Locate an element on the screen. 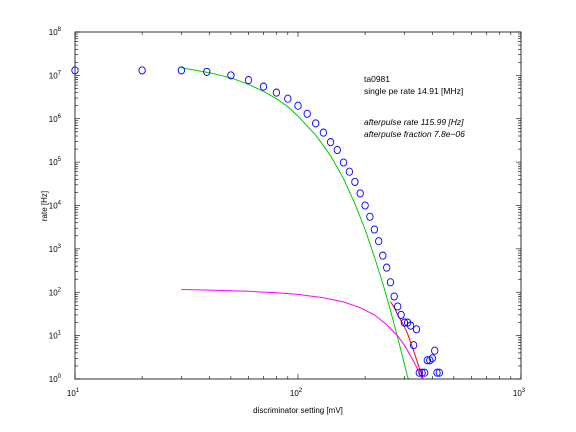  y-tick-label: 10⁸ is located at coordinates (55, 32).